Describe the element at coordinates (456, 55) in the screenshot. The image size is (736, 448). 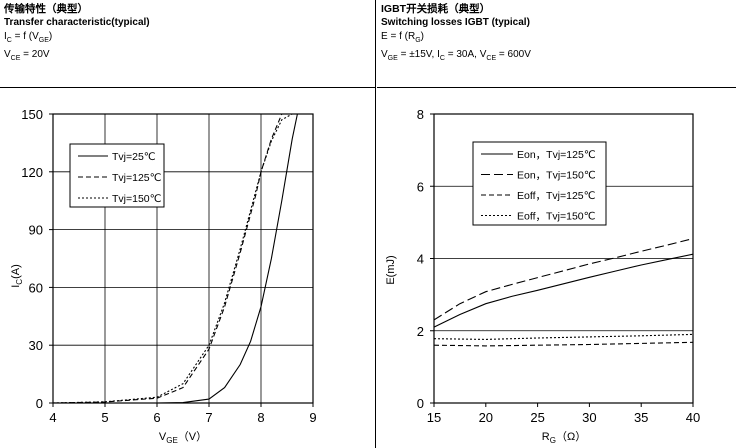
I see `right-condition: VGE = ±15V, IC = 30A, VCE = 600V` at that location.